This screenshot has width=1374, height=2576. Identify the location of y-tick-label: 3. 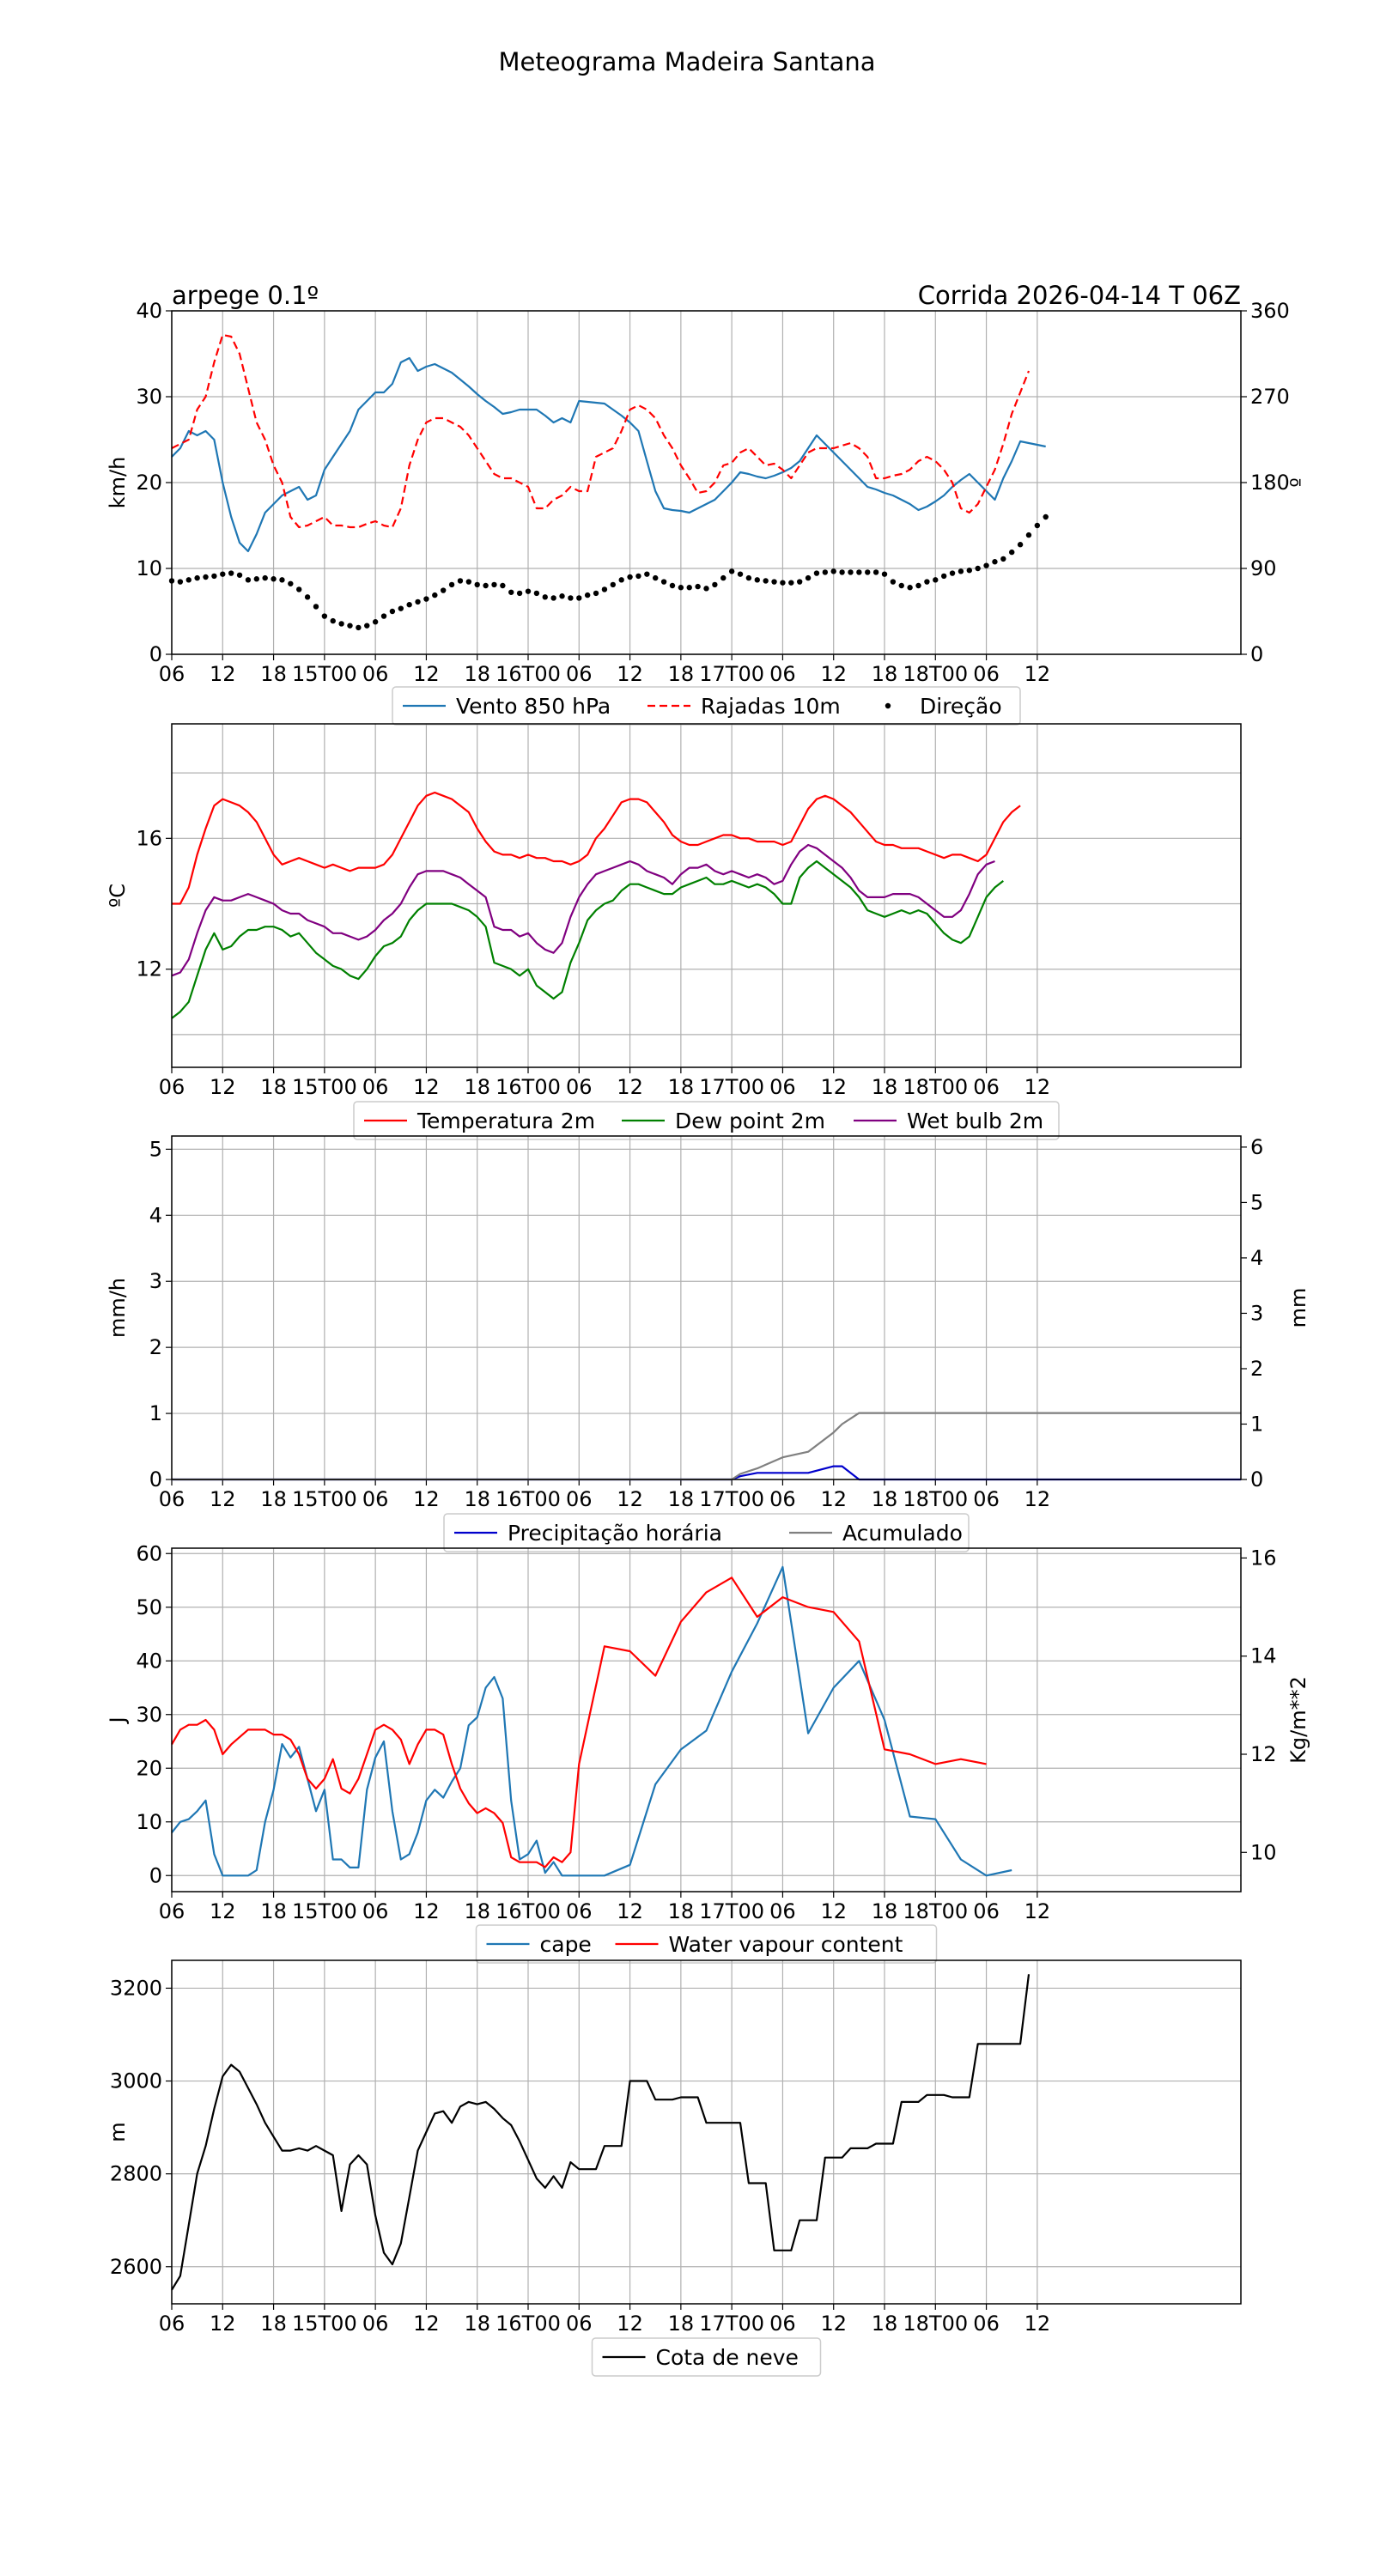
(155, 1281).